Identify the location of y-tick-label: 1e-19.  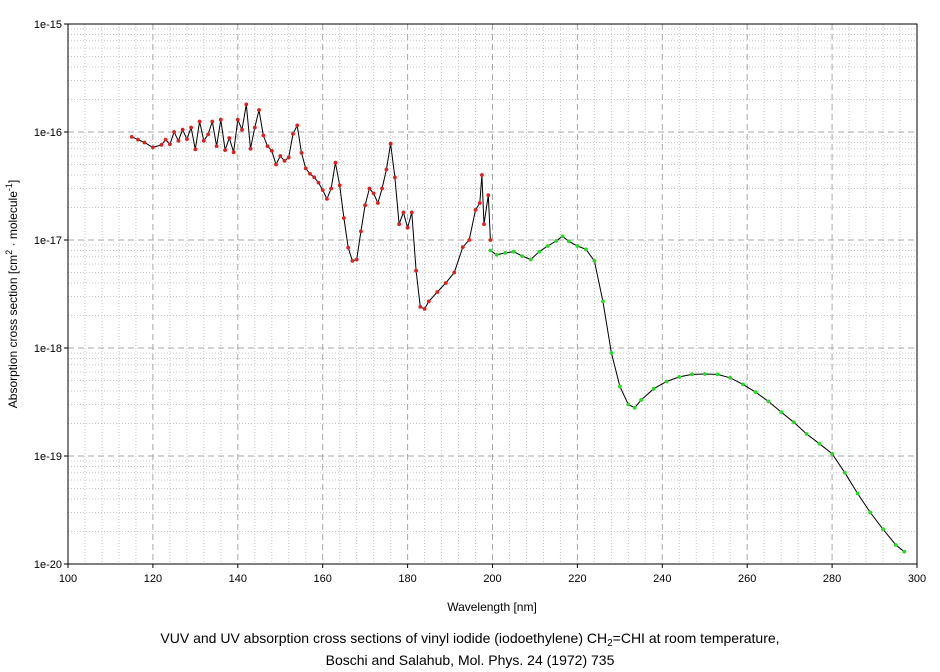
(48, 457).